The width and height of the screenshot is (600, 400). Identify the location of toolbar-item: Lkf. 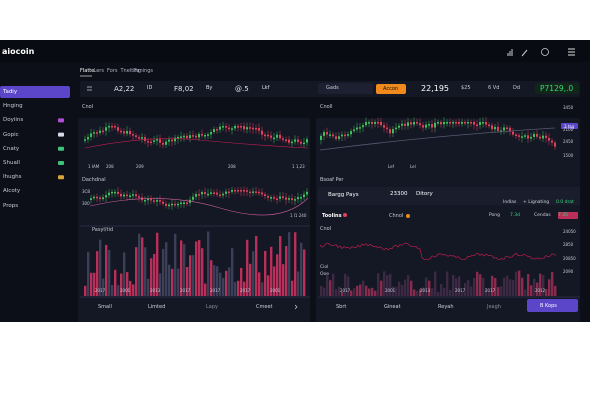
(266, 88).